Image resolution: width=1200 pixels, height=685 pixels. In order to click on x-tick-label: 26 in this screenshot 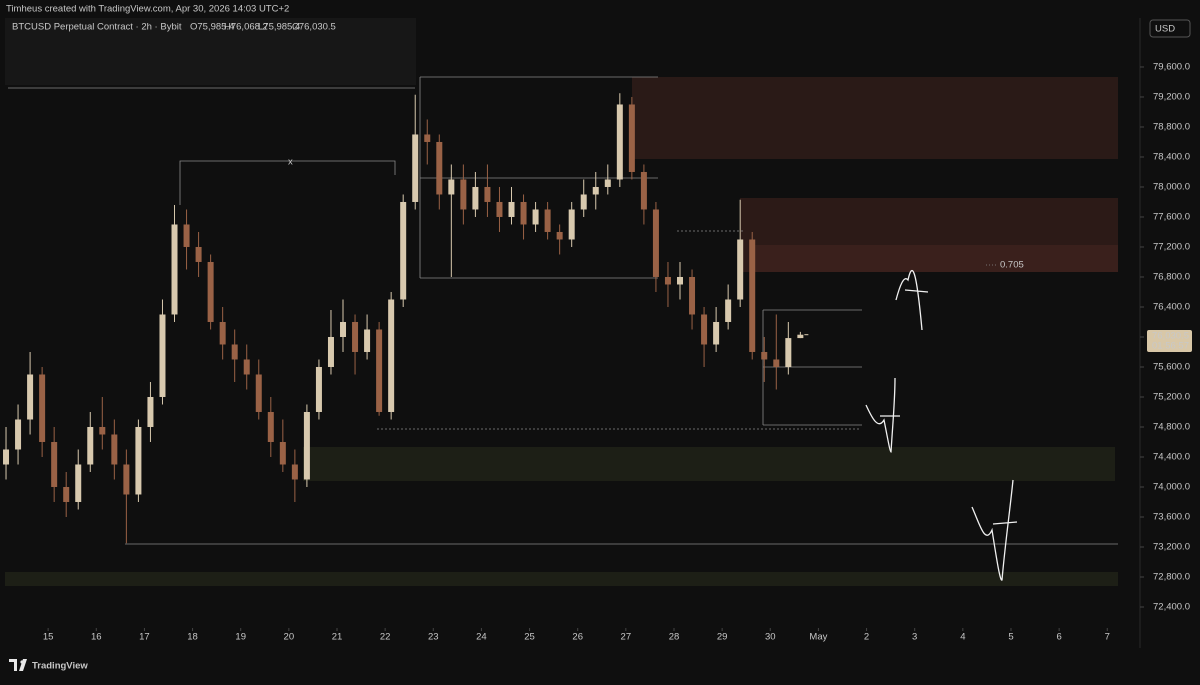, I will do `click(577, 637)`.